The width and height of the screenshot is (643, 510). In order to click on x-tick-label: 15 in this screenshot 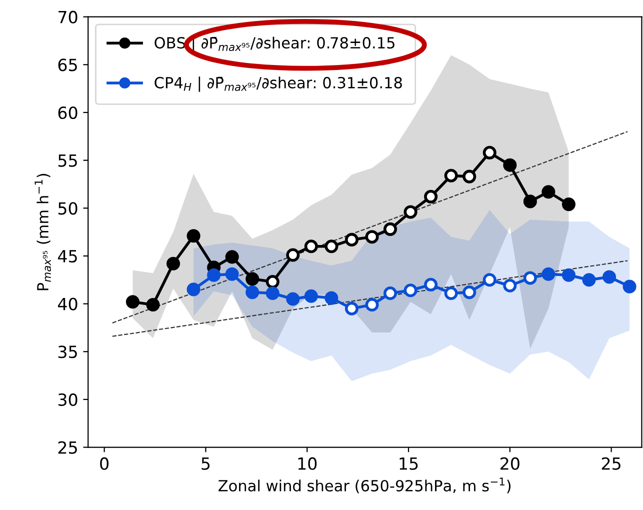, I will do `click(409, 464)`.